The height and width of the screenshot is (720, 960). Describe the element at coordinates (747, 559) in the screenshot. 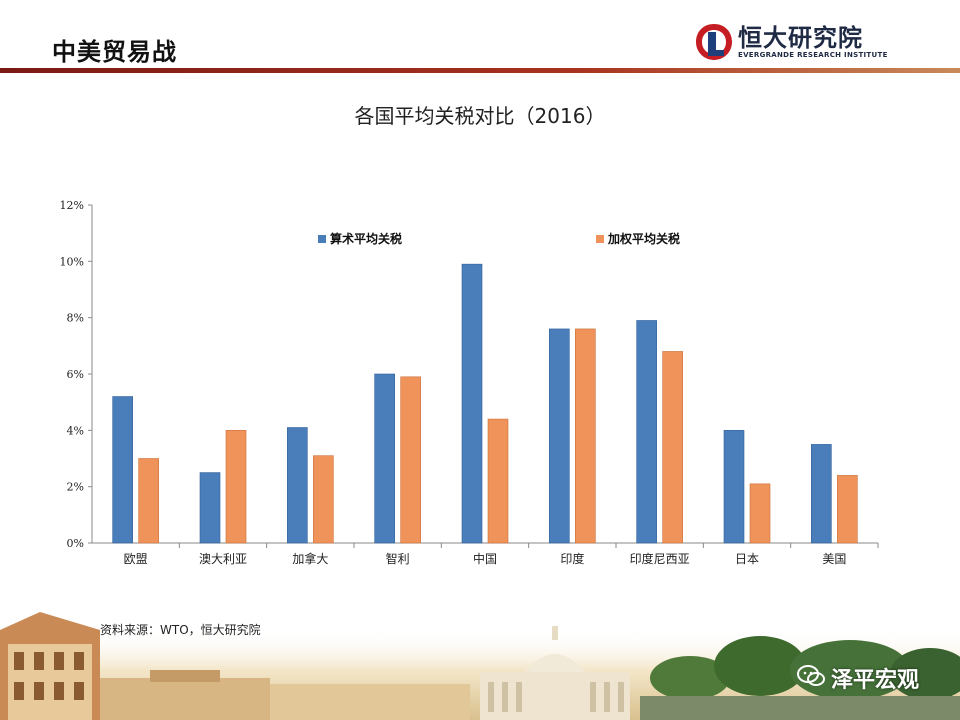

I see `x-tick-label: 日本` at that location.